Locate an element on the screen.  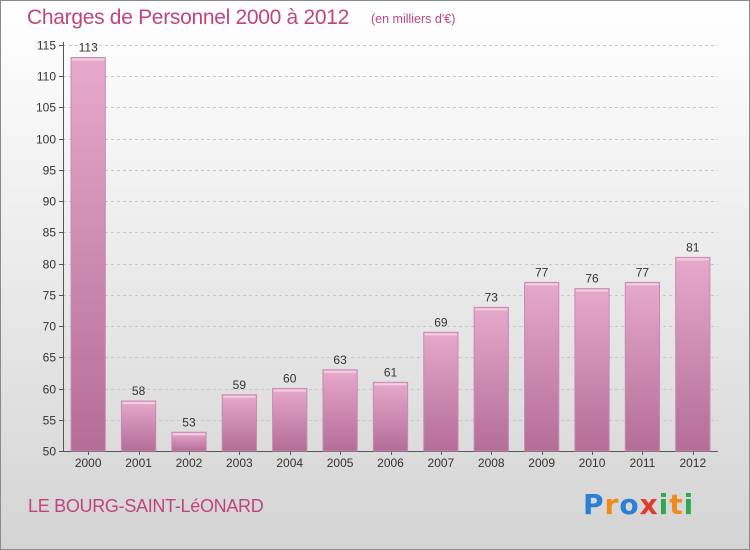
y-tick-label: 55 is located at coordinates (50, 421).